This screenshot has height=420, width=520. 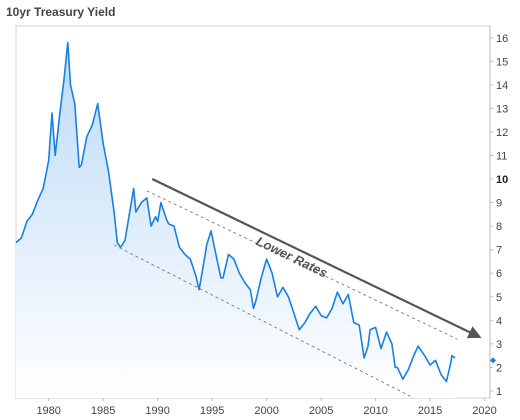 What do you see at coordinates (103, 411) in the screenshot?
I see `x-tick-label: 1985` at bounding box center [103, 411].